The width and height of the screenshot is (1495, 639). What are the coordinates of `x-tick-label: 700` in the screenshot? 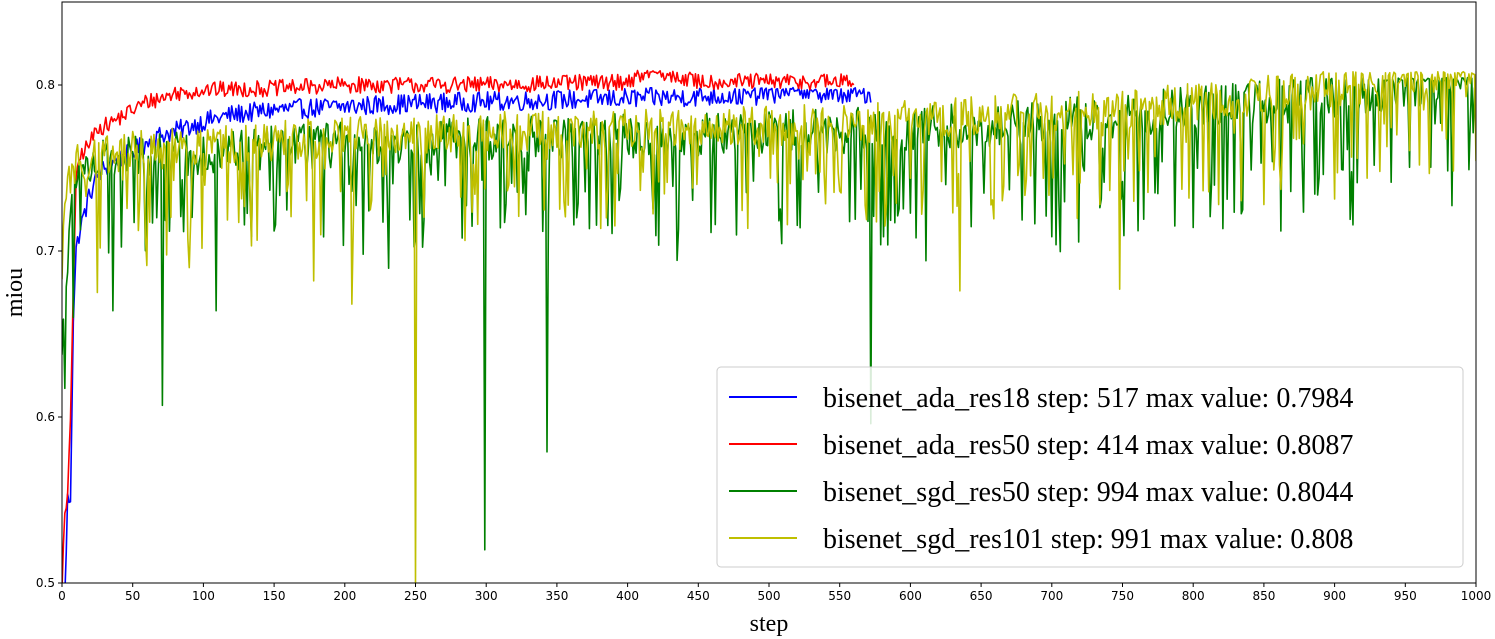 It's located at (1051, 596).